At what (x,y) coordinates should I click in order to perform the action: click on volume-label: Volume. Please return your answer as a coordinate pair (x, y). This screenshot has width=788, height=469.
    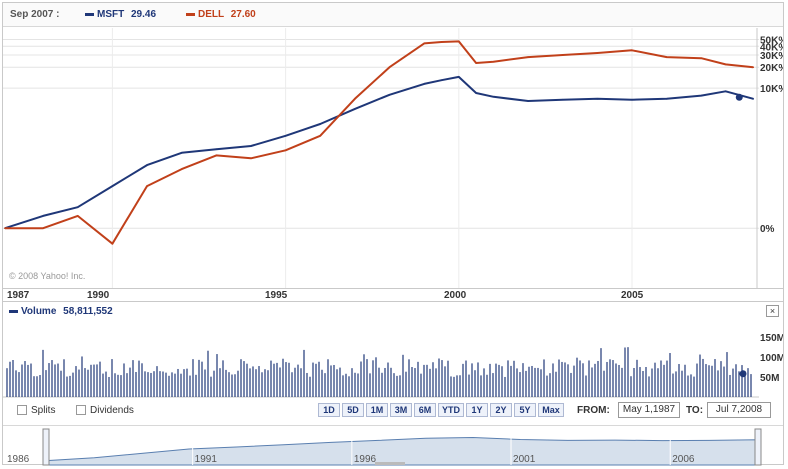
    Looking at the image, I should click on (39, 311).